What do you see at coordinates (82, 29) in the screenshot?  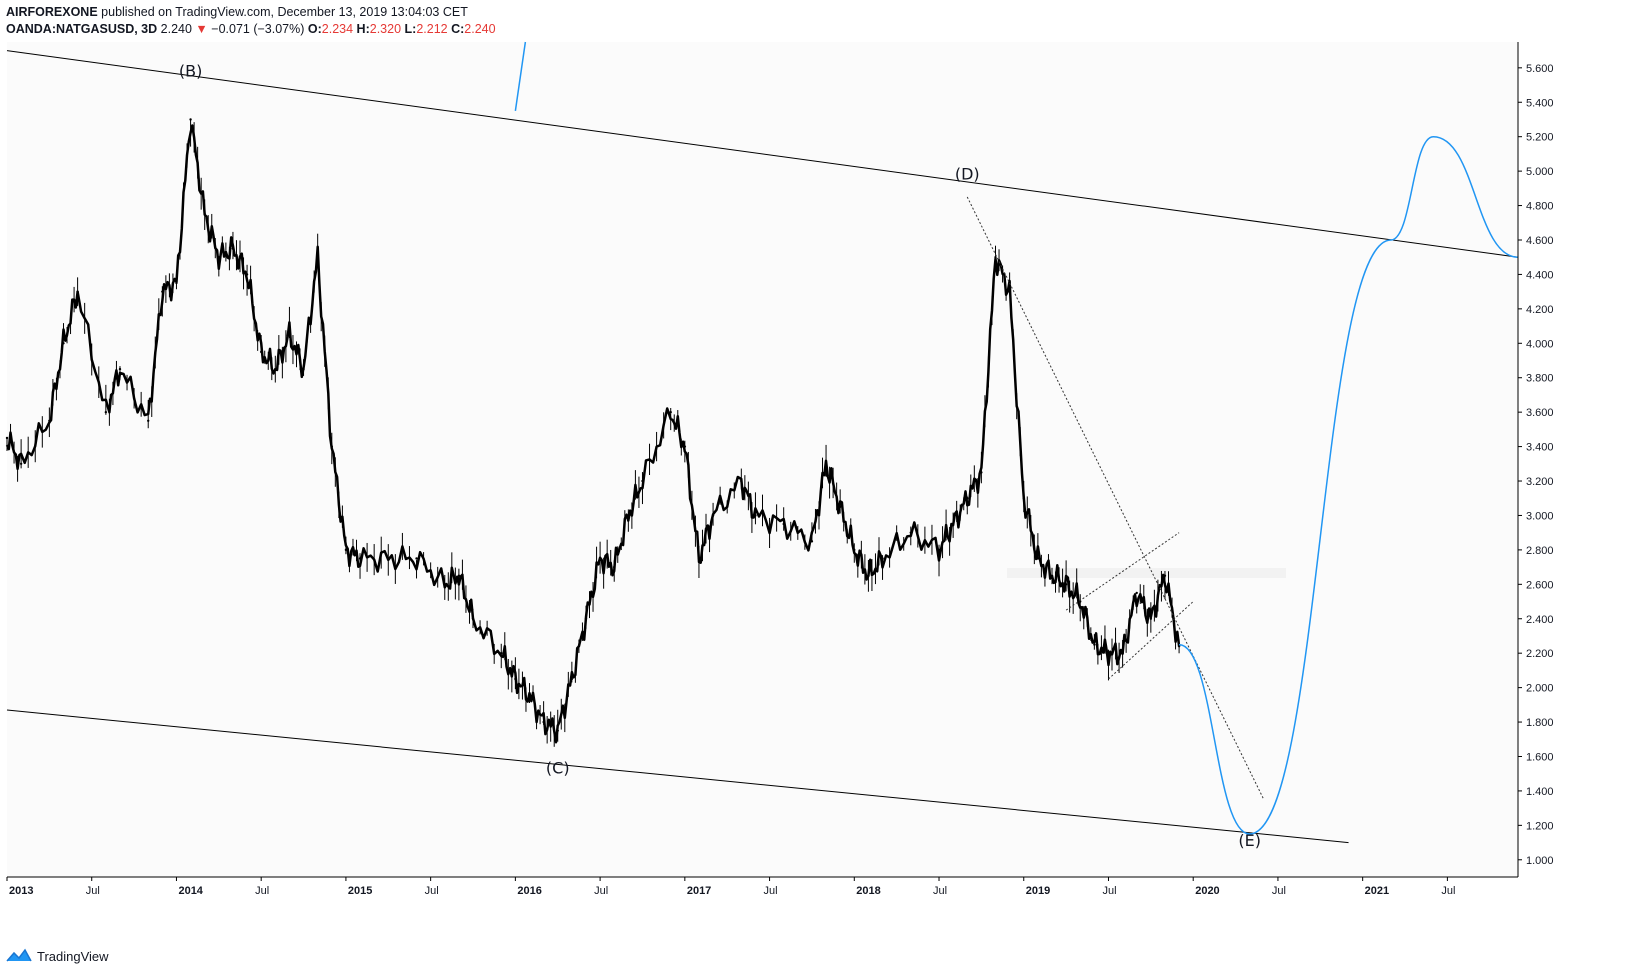 I see `symbol-label: OANDA:NATGASUSD, 3D` at bounding box center [82, 29].